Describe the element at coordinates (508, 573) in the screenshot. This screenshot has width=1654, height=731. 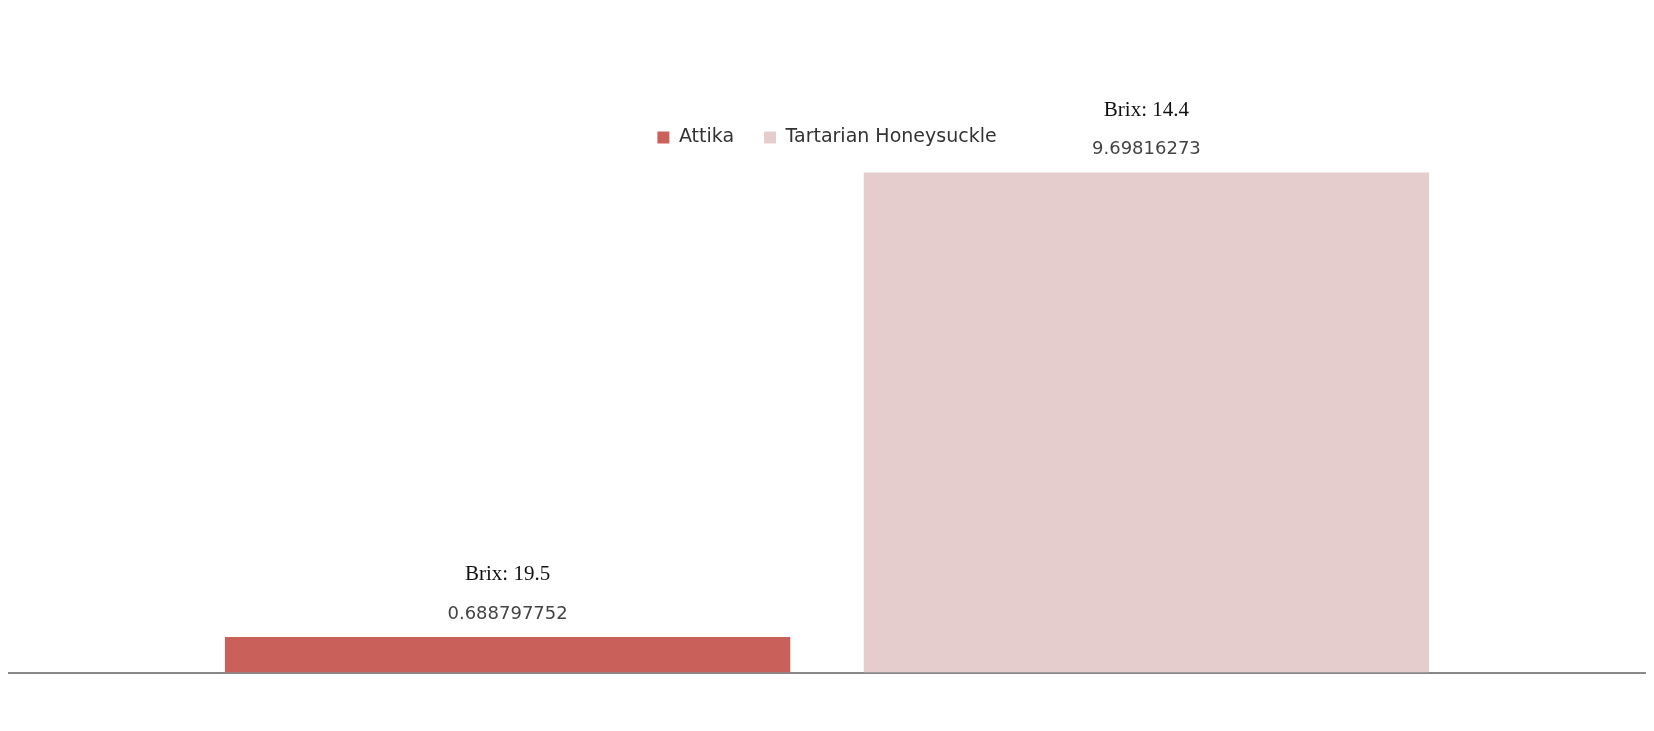
I see `annotation: Brix: 19.5` at that location.